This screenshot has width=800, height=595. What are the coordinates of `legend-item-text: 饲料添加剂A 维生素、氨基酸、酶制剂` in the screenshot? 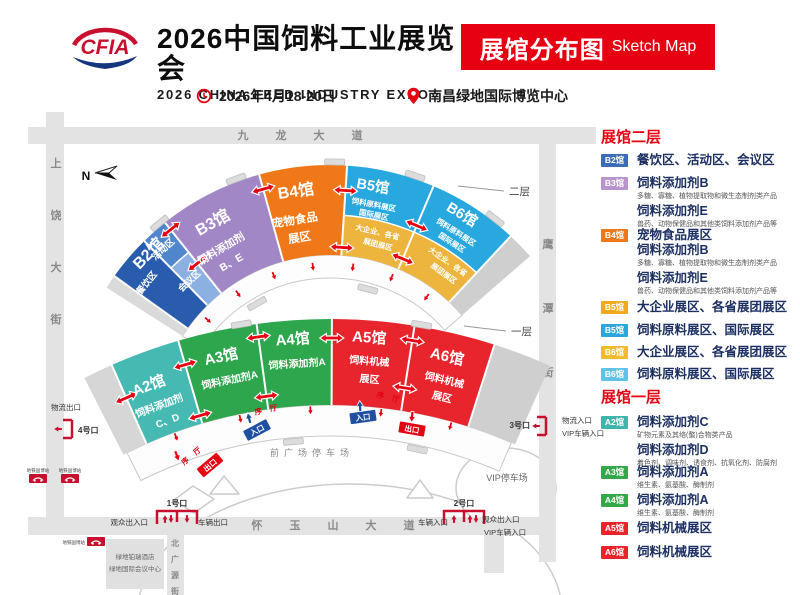 It's located at (717, 507).